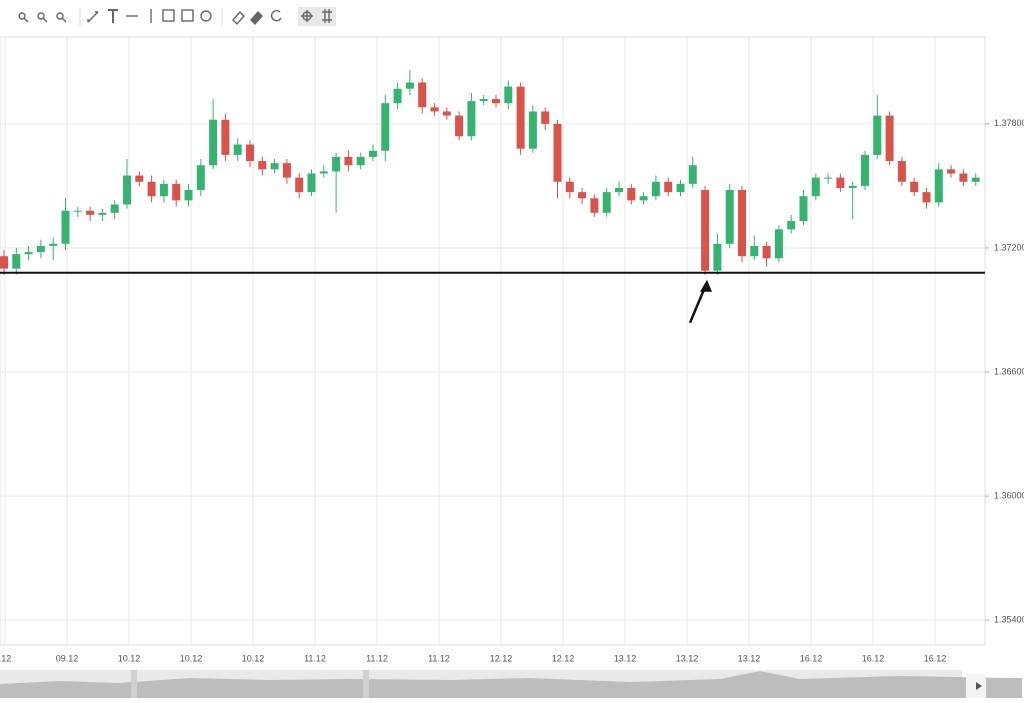  I want to click on navigator-area, so click(511, 684).